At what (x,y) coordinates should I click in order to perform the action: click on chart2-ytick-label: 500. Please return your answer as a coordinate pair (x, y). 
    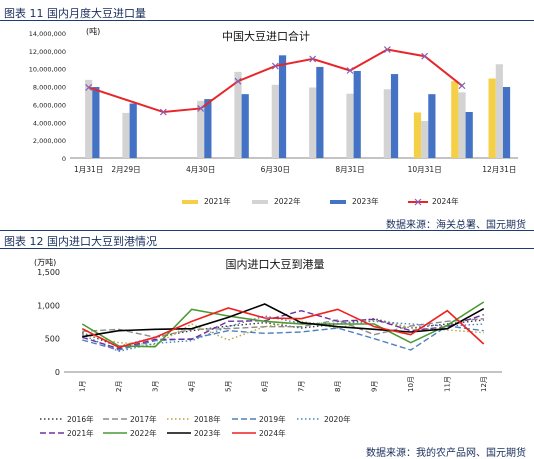
    Looking at the image, I should click on (52, 339).